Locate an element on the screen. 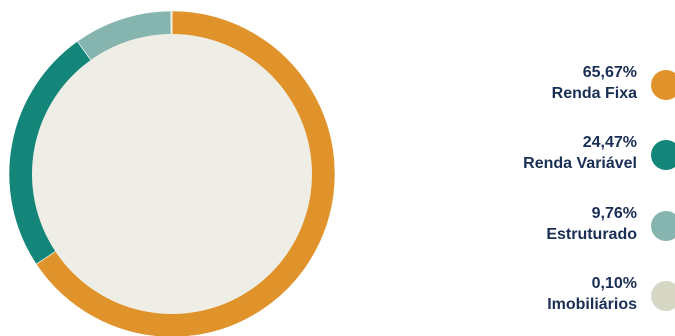 Image resolution: width=675 pixels, height=336 pixels. legend-item-renda-variavel: 24,47% Renda Variável is located at coordinates (545, 157).